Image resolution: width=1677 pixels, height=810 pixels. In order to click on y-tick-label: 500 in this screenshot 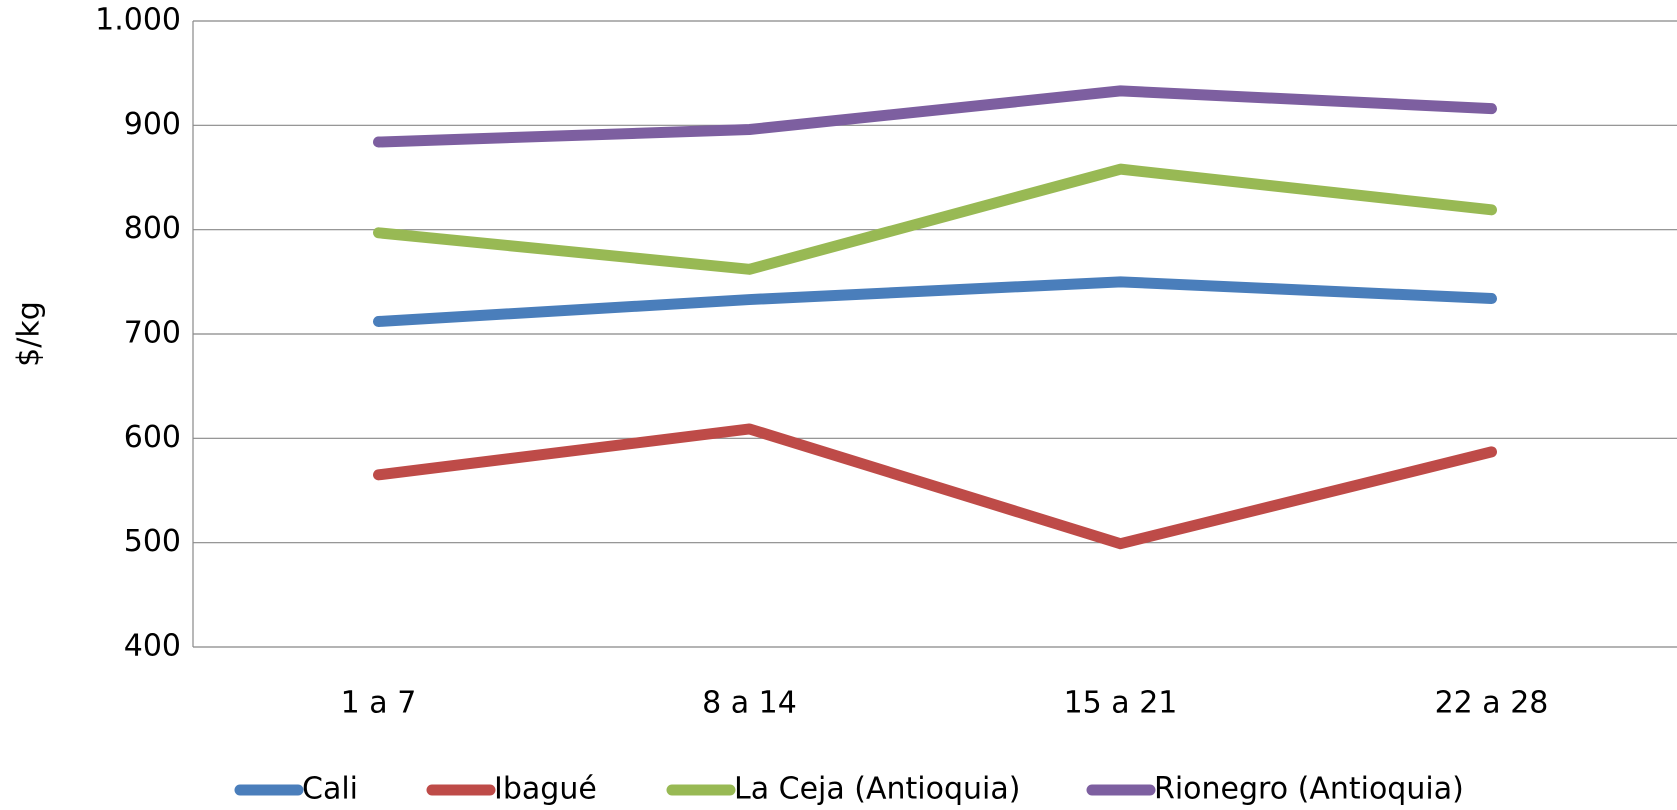, I will do `click(152, 541)`.